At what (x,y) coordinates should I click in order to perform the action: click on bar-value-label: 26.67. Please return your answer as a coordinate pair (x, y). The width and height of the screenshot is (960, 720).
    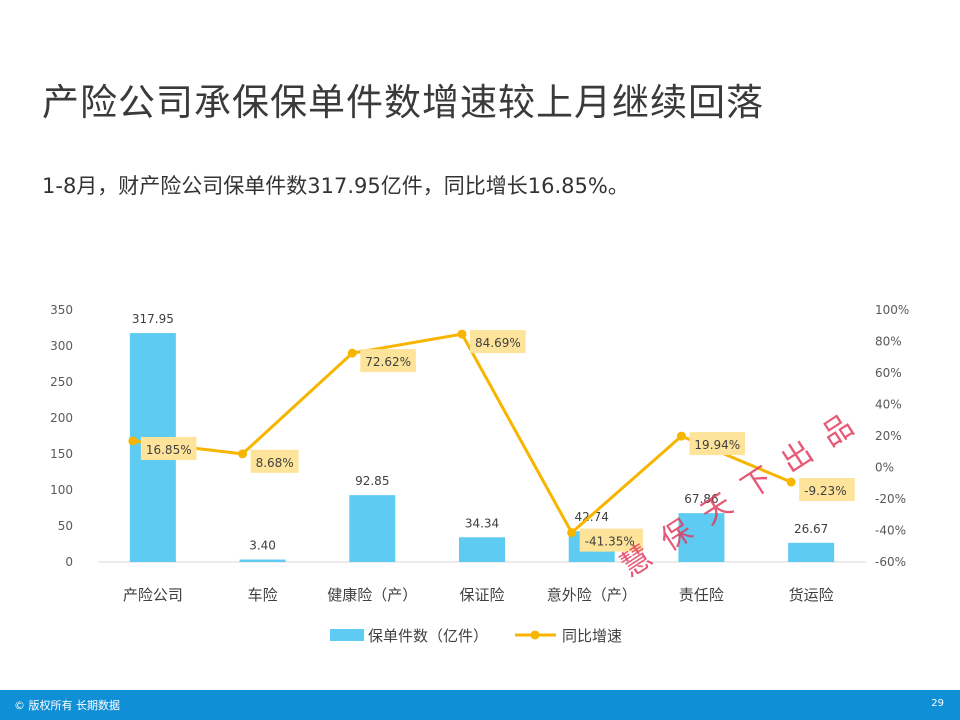
    Looking at the image, I should click on (811, 529).